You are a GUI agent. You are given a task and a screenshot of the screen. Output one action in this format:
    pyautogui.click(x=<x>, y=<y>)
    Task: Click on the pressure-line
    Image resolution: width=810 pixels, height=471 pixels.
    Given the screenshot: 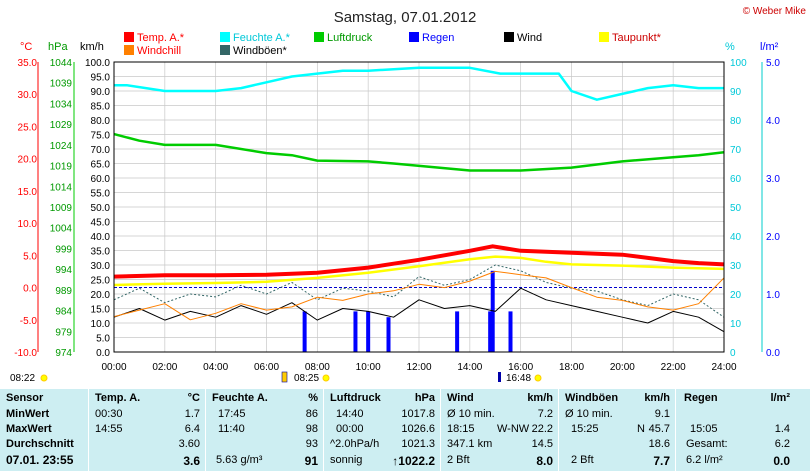 What is the action you would take?
    pyautogui.click(x=419, y=152)
    